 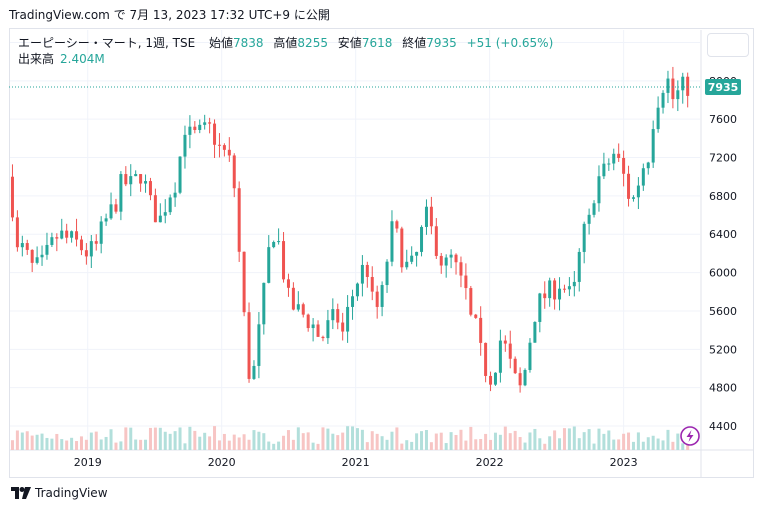 I want to click on price-tick-label: 5600, so click(x=723, y=311).